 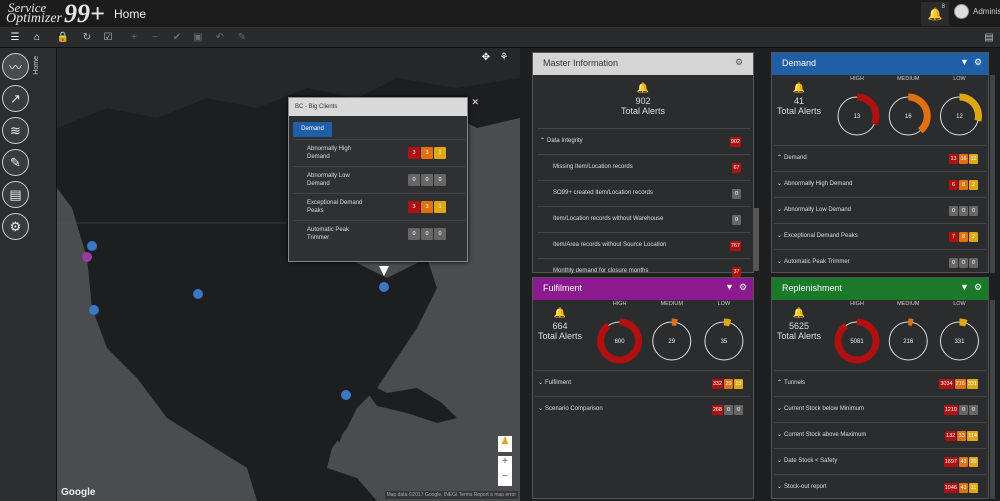 What do you see at coordinates (818, 210) in the screenshot?
I see `demand-row-label: Abnormally Low Demand` at bounding box center [818, 210].